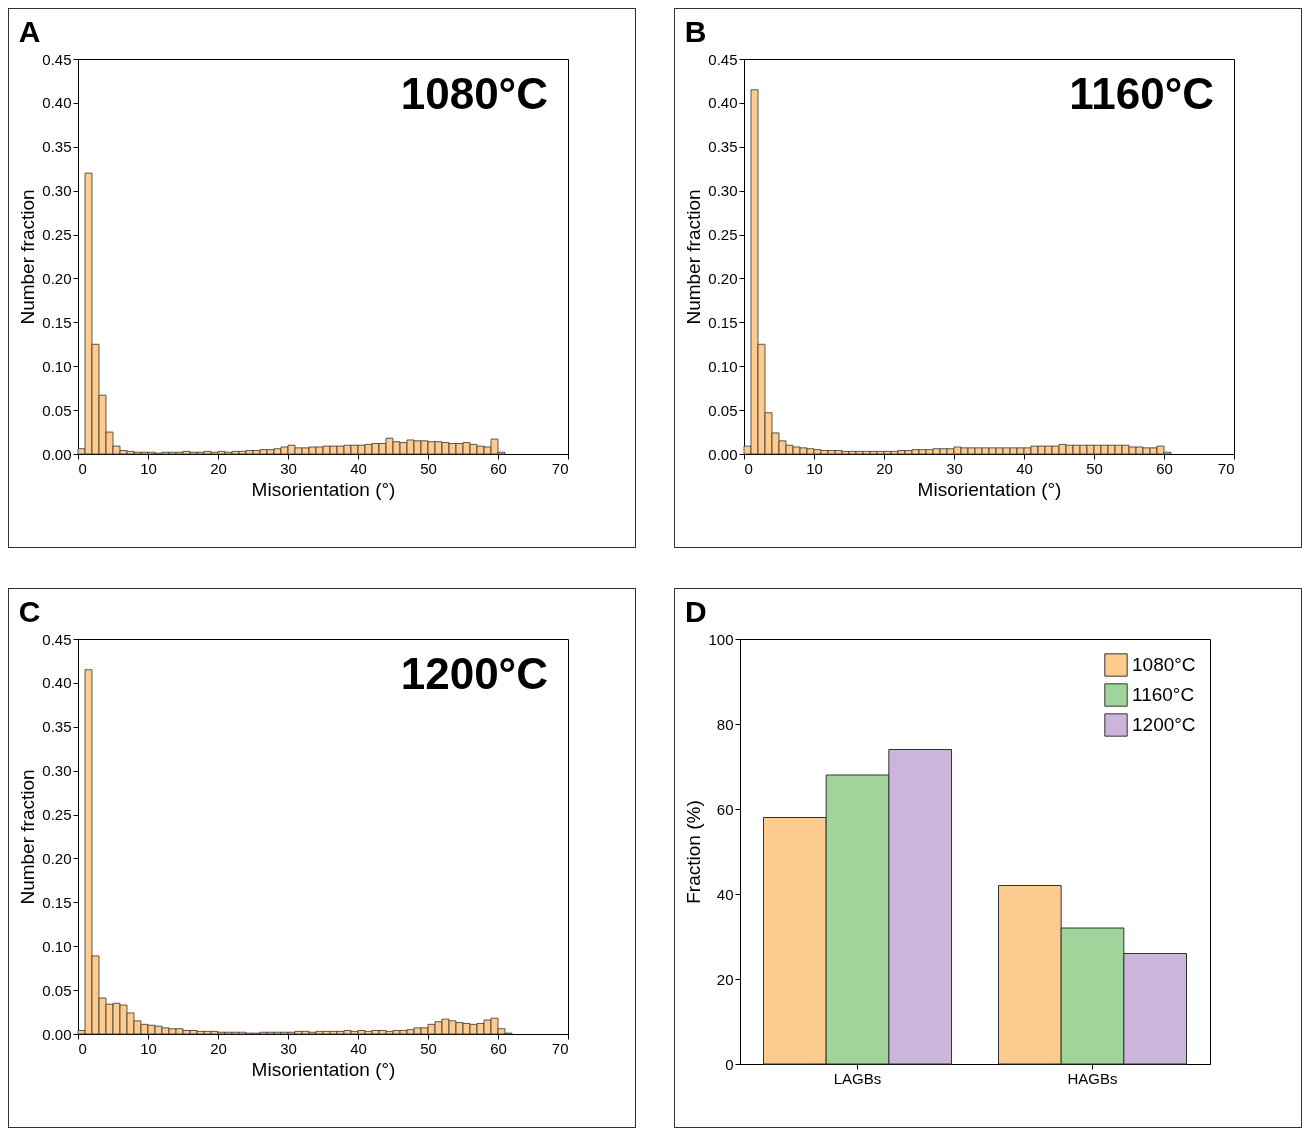 Image resolution: width=1313 pixels, height=1135 pixels. Describe the element at coordinates (725, 724) in the screenshot. I see `y-tick-label: 80` at that location.